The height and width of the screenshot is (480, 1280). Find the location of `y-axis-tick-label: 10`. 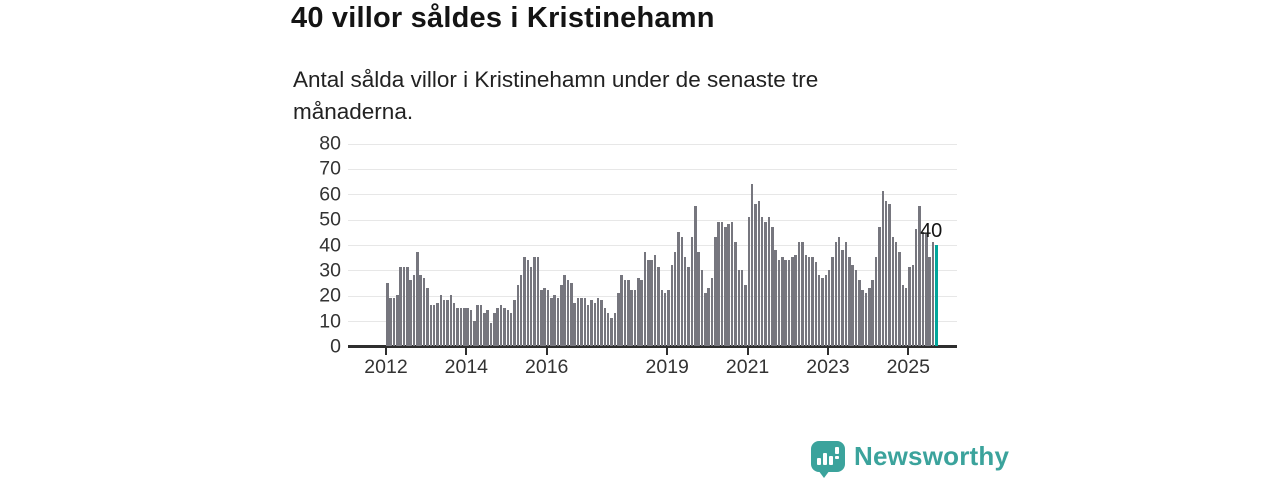

y-axis-tick-label: 10 is located at coordinates (330, 321).